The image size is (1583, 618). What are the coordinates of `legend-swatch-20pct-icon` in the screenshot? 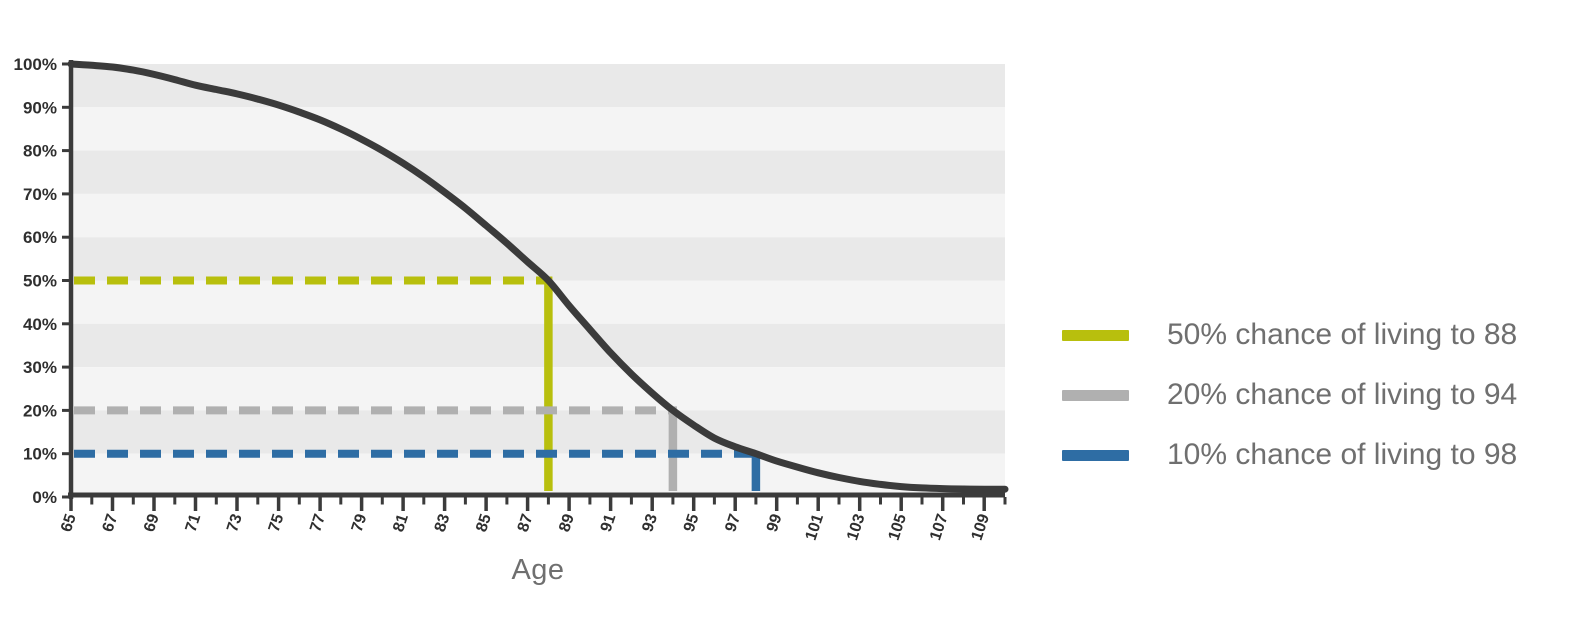 It's located at (1095, 395).